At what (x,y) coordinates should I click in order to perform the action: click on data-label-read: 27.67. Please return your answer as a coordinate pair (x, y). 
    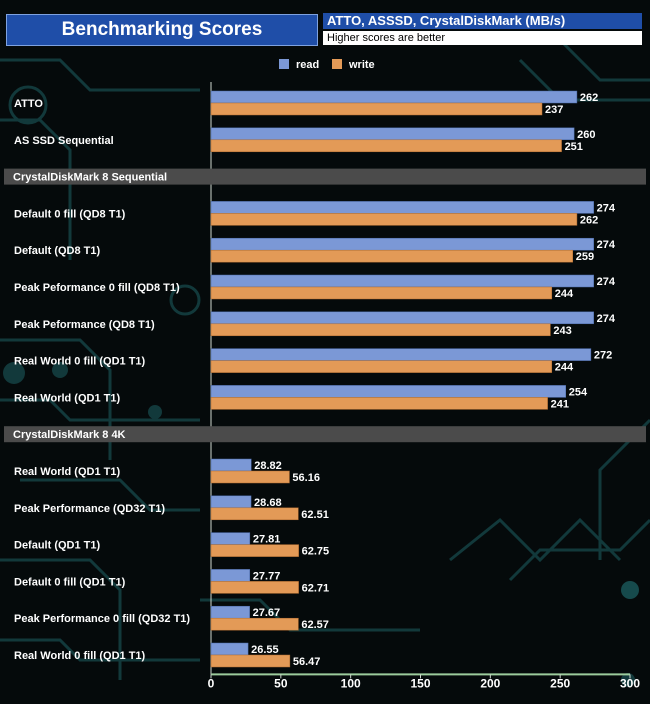
    Looking at the image, I should click on (267, 613).